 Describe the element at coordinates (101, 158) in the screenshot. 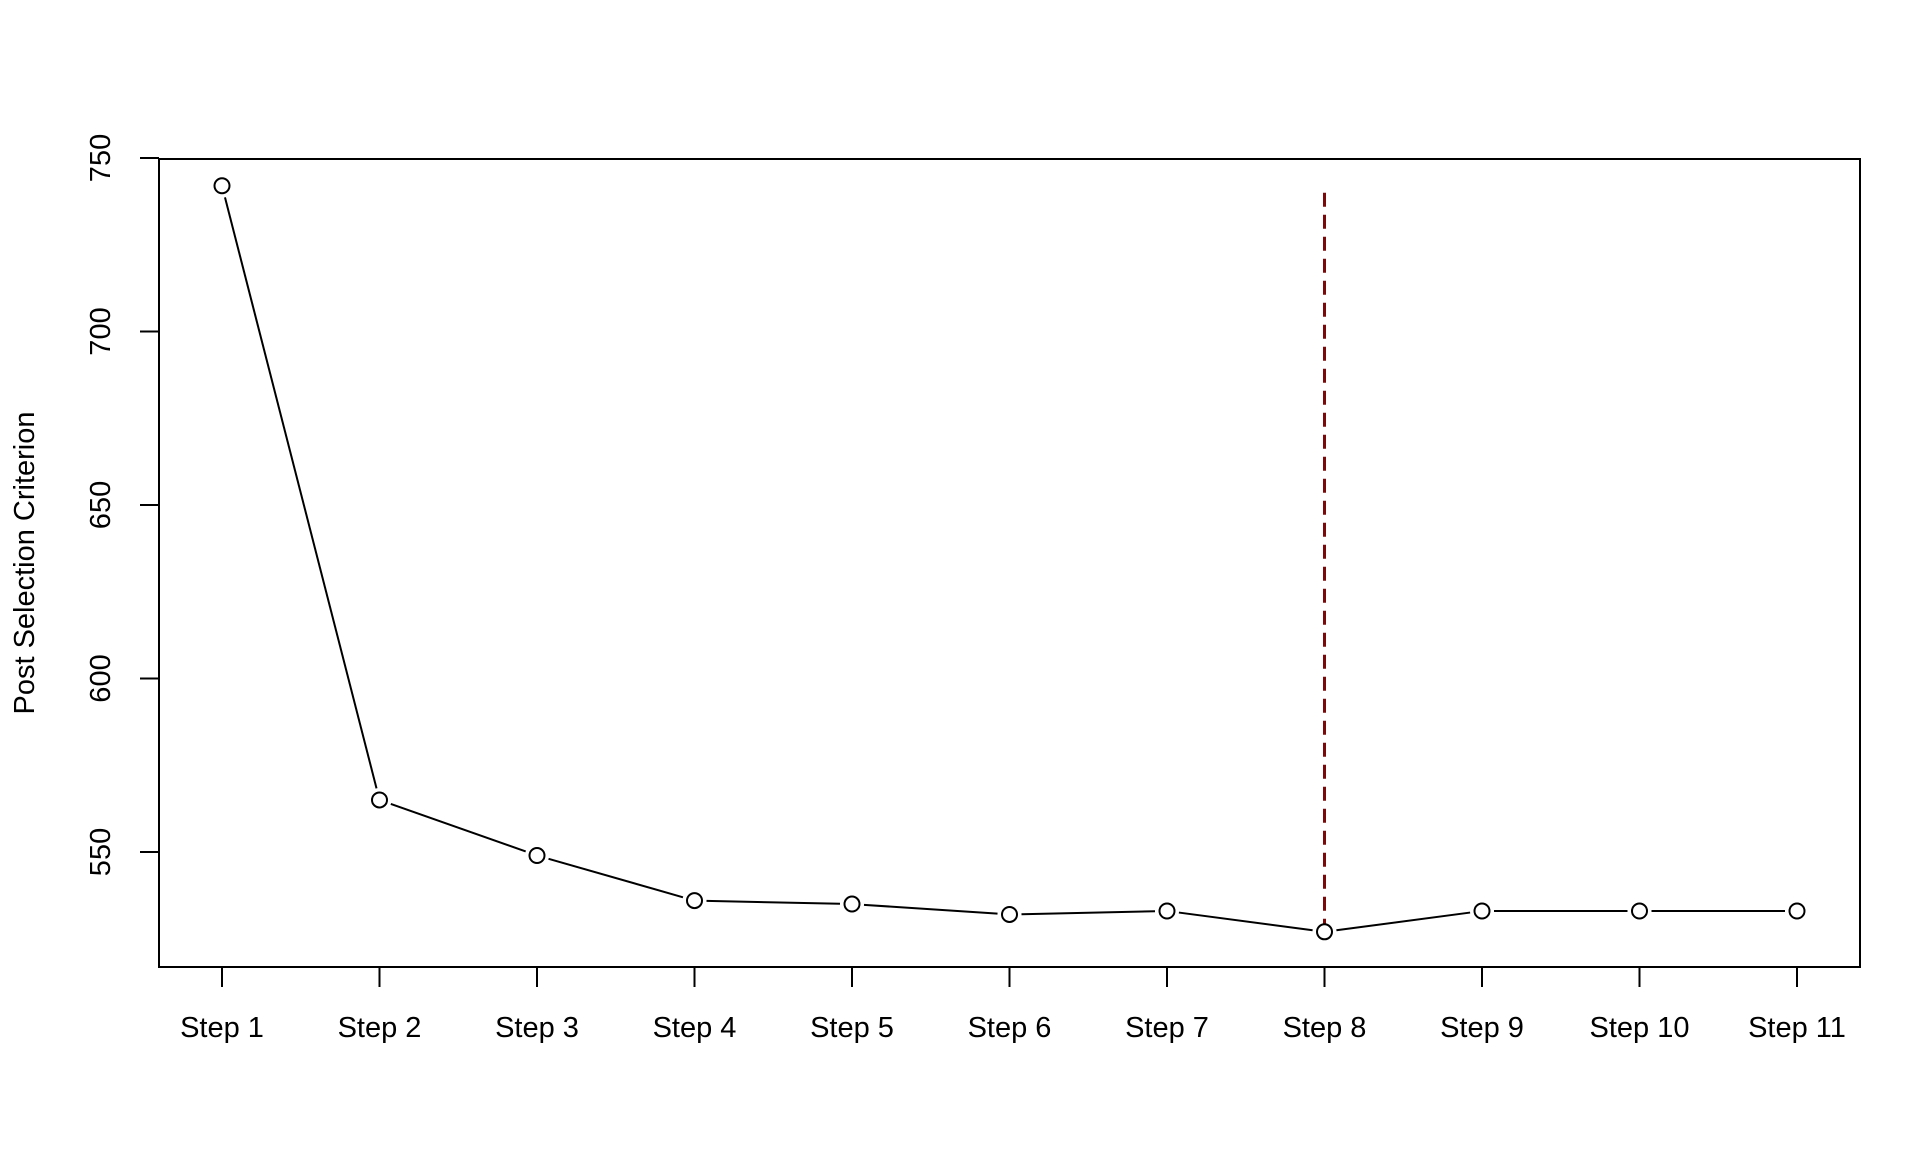

I see `y-tick-label: 750` at that location.